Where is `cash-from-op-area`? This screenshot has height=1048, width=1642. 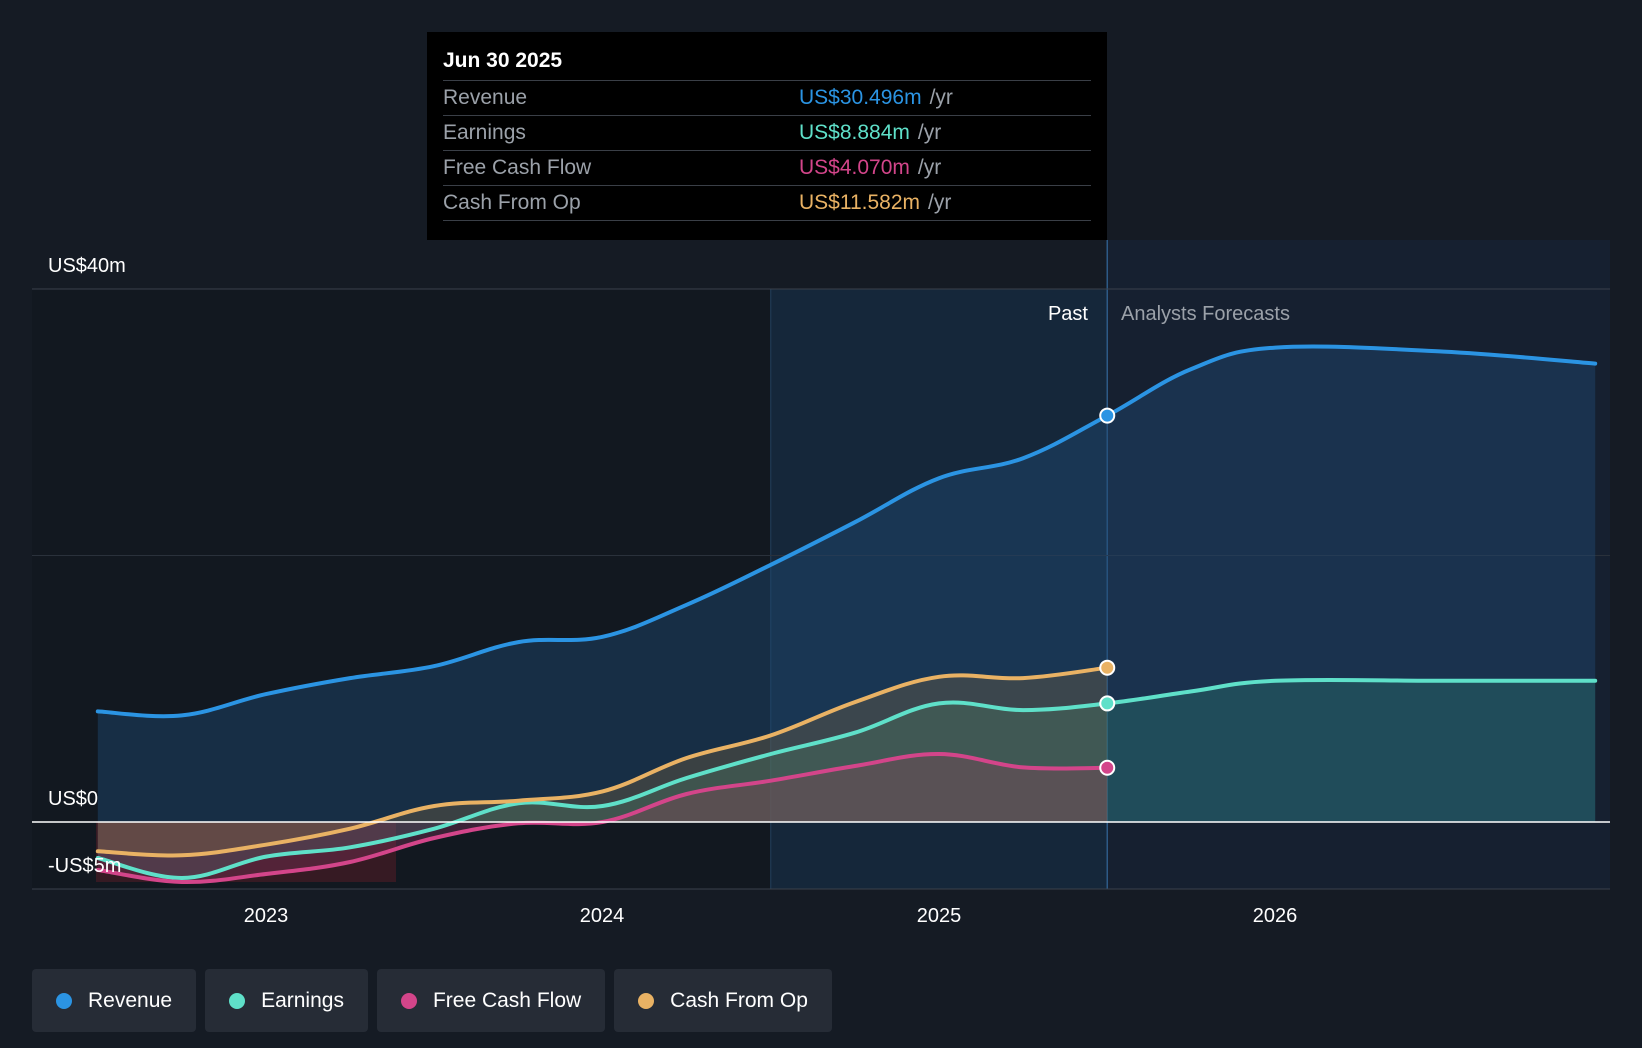
cash-from-op-area is located at coordinates (602, 761).